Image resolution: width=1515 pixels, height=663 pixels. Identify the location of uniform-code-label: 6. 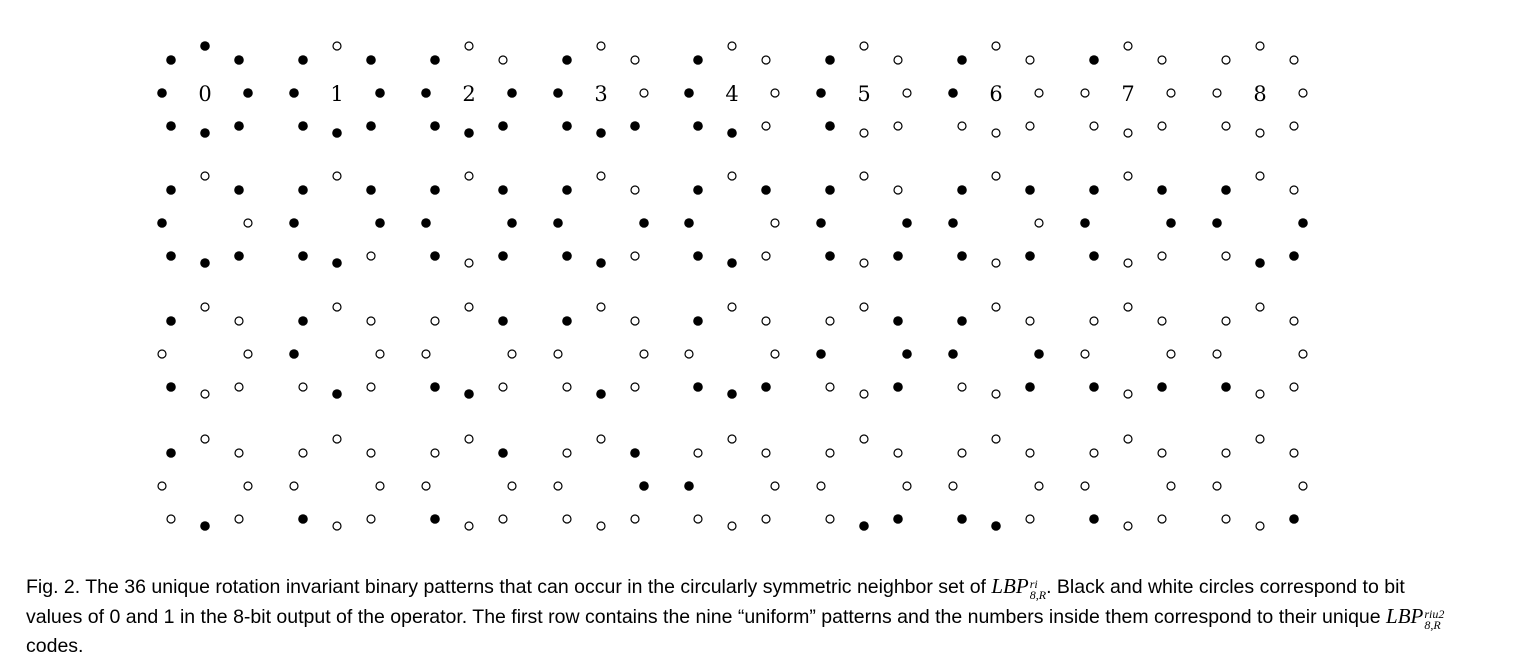
(995, 94).